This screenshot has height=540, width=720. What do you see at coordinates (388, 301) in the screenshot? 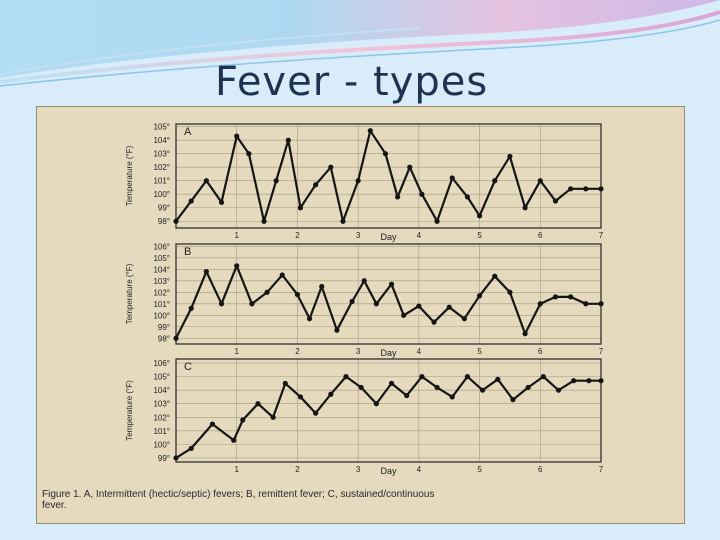
I see `temperature-line` at bounding box center [388, 301].